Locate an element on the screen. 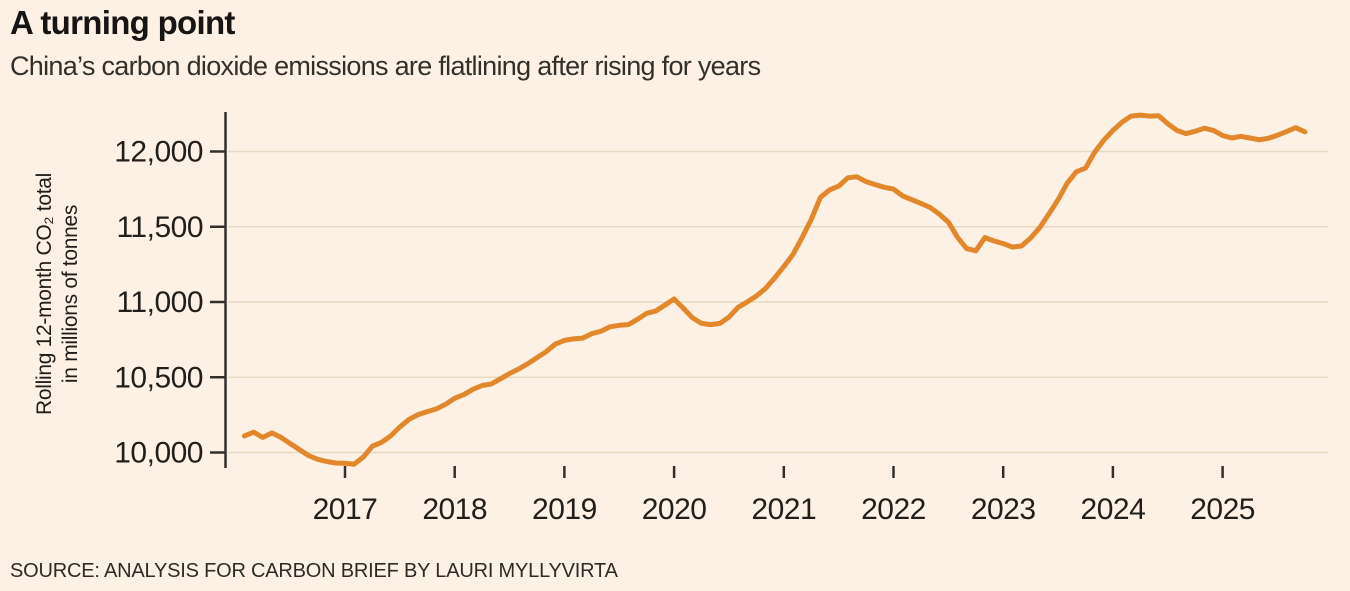 This screenshot has width=1350, height=591. y-tick-label: 10,000 is located at coordinates (158, 453).